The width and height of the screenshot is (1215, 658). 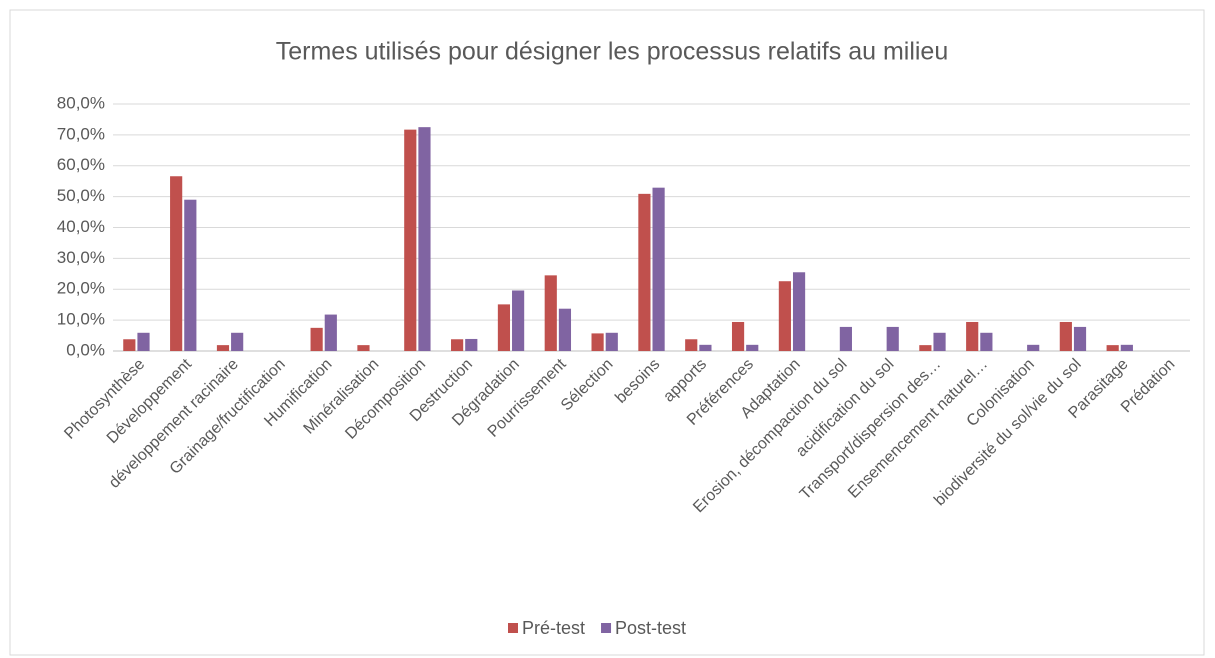 I want to click on y-tick-label: 20,0%, so click(x=81, y=288).